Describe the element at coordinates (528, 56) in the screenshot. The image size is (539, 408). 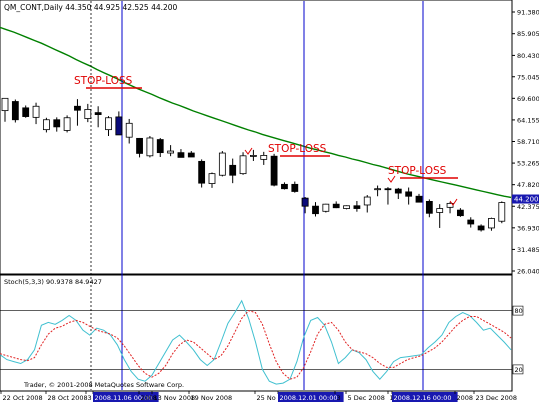
I see `price-tick-label: 80.430` at that location.